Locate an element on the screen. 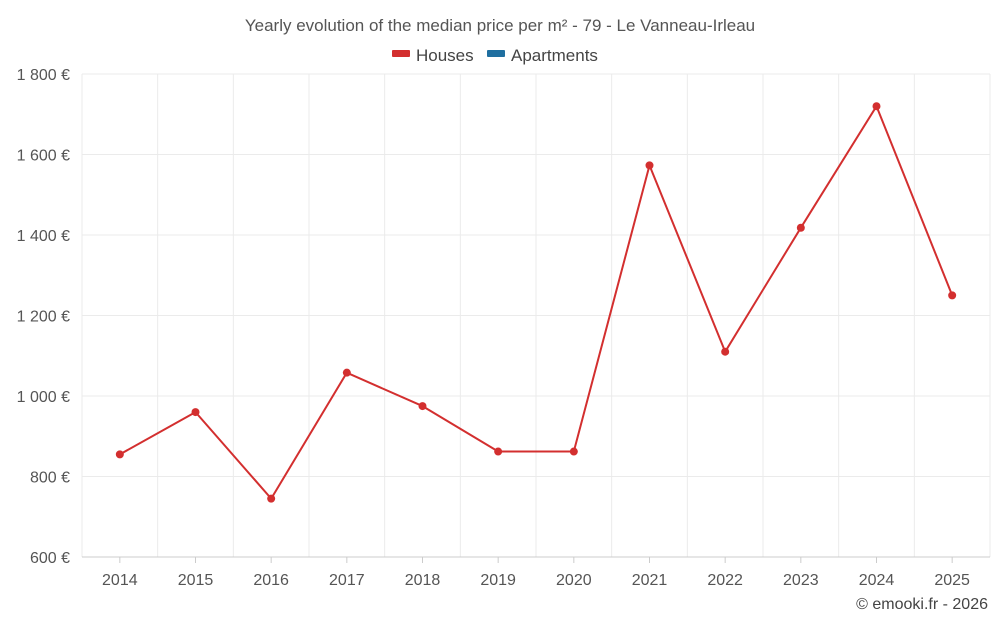  y-tick-label: 1 200 € is located at coordinates (43, 317).